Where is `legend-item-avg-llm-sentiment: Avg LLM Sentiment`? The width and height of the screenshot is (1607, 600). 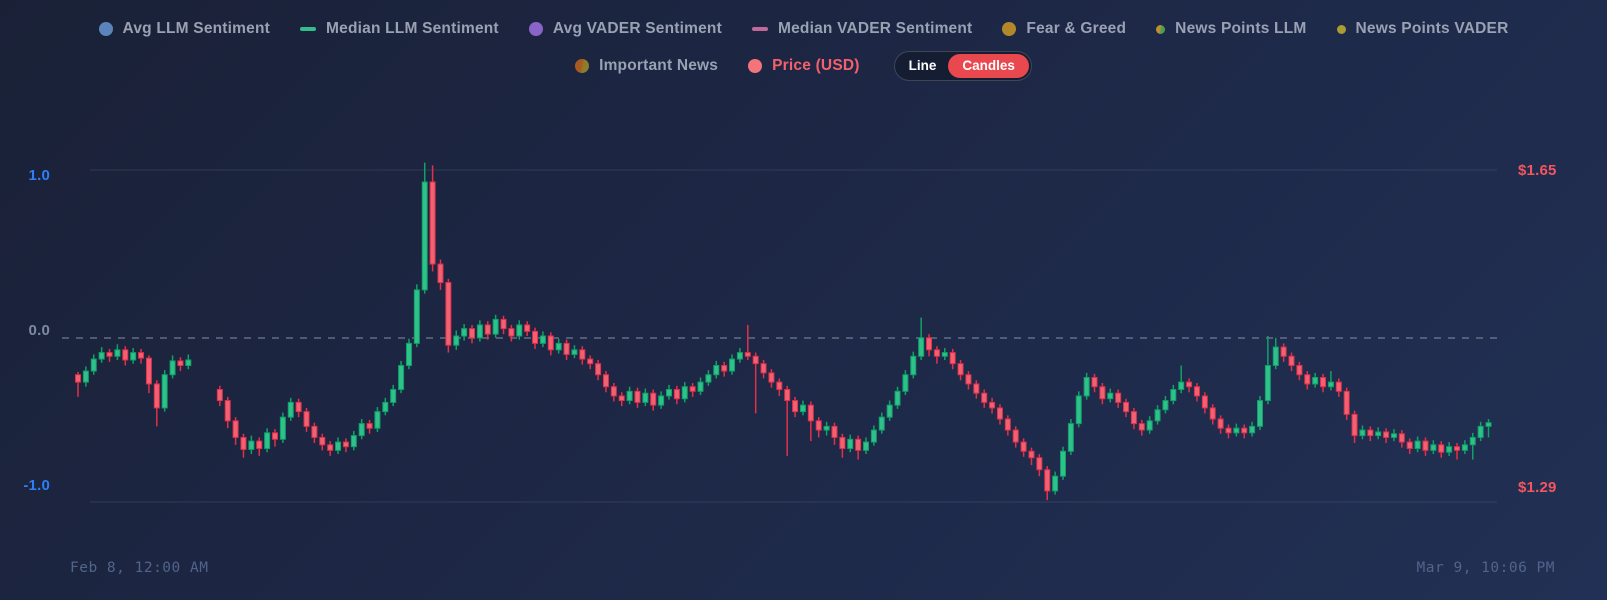
legend-item-avg-llm-sentiment: Avg LLM Sentiment is located at coordinates (184, 29).